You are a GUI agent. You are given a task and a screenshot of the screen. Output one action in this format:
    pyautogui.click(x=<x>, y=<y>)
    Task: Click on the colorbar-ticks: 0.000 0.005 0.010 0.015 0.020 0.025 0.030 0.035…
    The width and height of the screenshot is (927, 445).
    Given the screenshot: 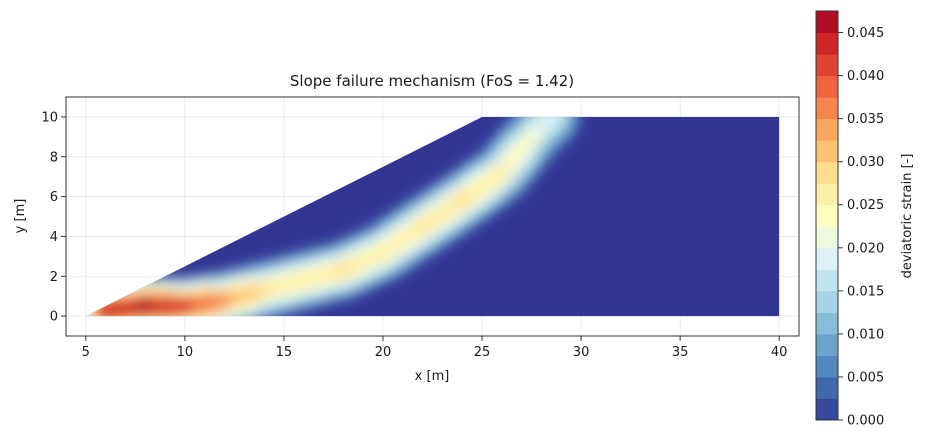 What is the action you would take?
    pyautogui.click(x=861, y=227)
    